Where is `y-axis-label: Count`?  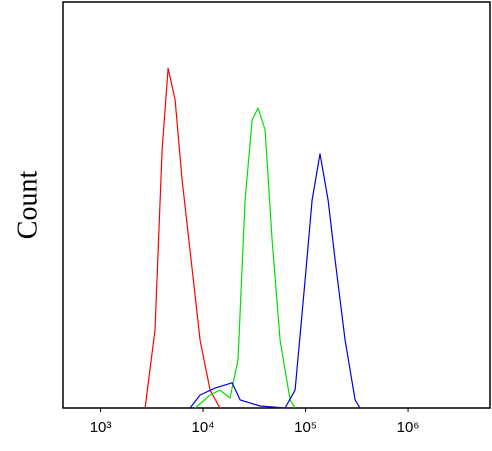
y-axis-label: Count is located at coordinates (27, 205).